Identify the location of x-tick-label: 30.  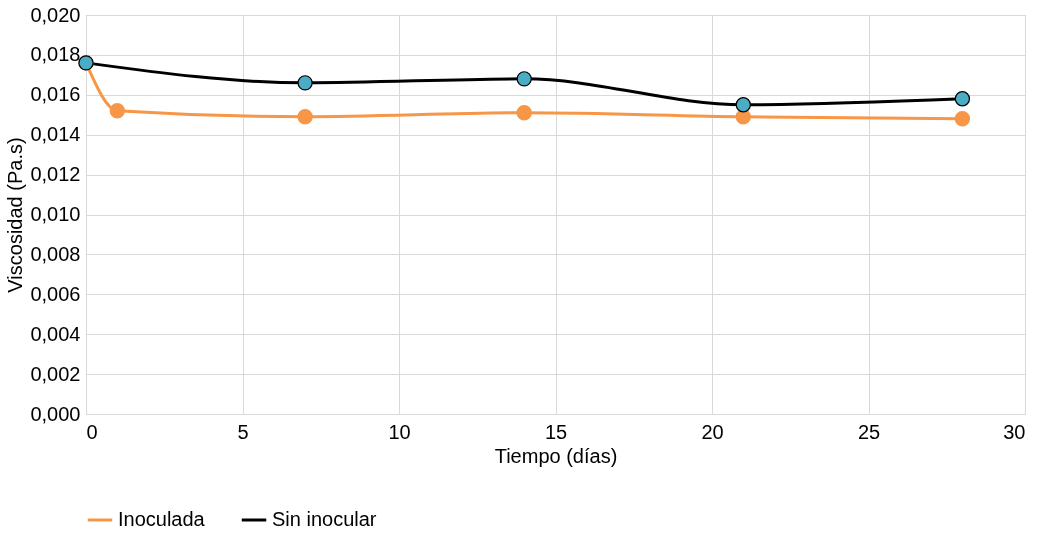
(1014, 431).